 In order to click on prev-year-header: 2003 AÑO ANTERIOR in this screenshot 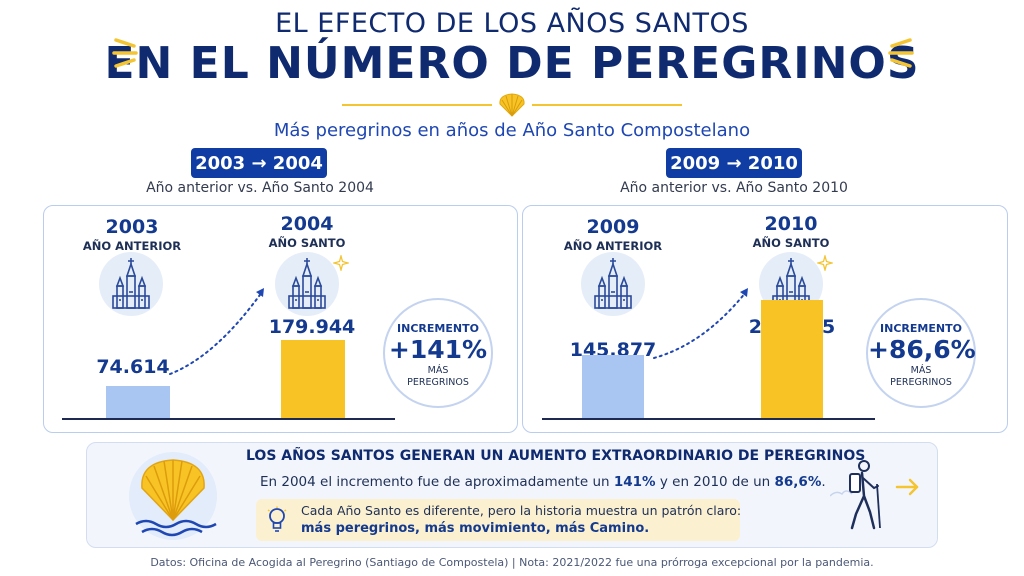, I will do `click(132, 234)`.